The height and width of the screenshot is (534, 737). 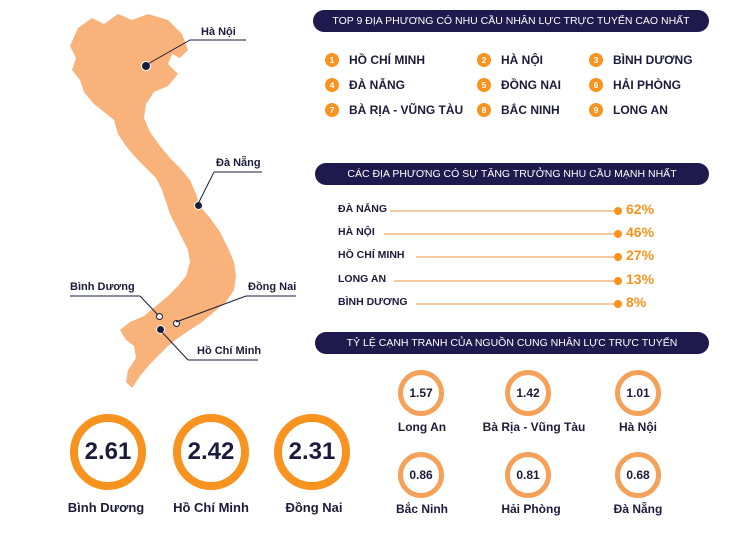 I want to click on growth-name: ĐÀ NẴNG, so click(x=362, y=209).